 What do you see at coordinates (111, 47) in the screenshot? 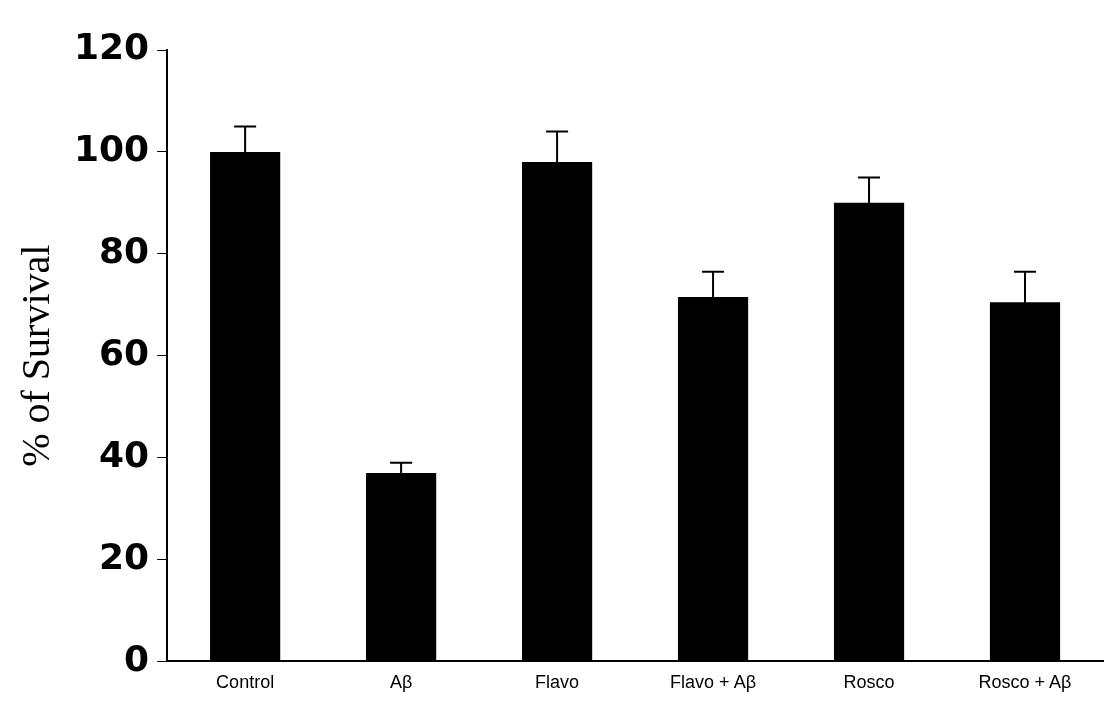
I see `y-tick-label: 120` at bounding box center [111, 47].